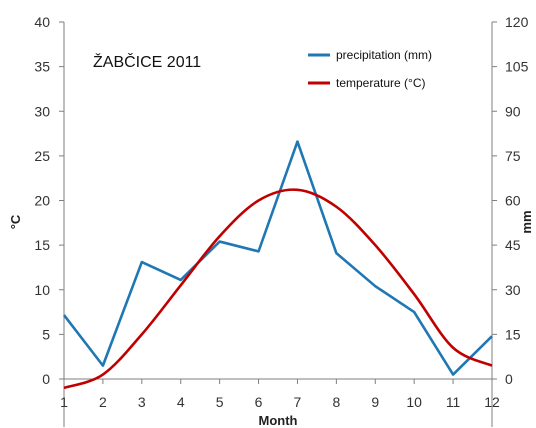 The height and width of the screenshot is (428, 536). Describe the element at coordinates (42, 111) in the screenshot. I see `y-left-tick-label: 30` at that location.